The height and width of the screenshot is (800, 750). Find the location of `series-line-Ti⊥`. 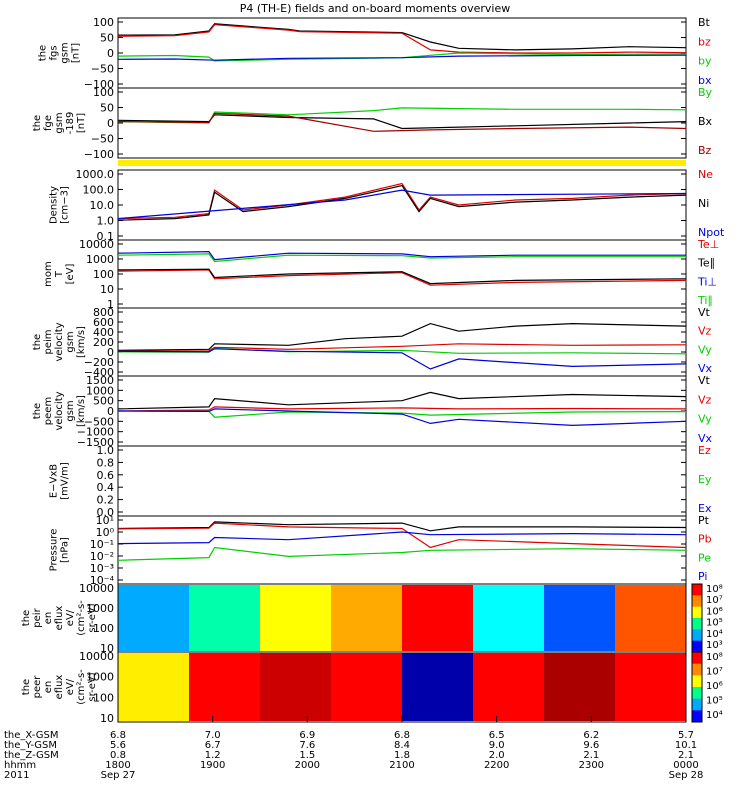

series-line-Ti⊥ is located at coordinates (401, 255).